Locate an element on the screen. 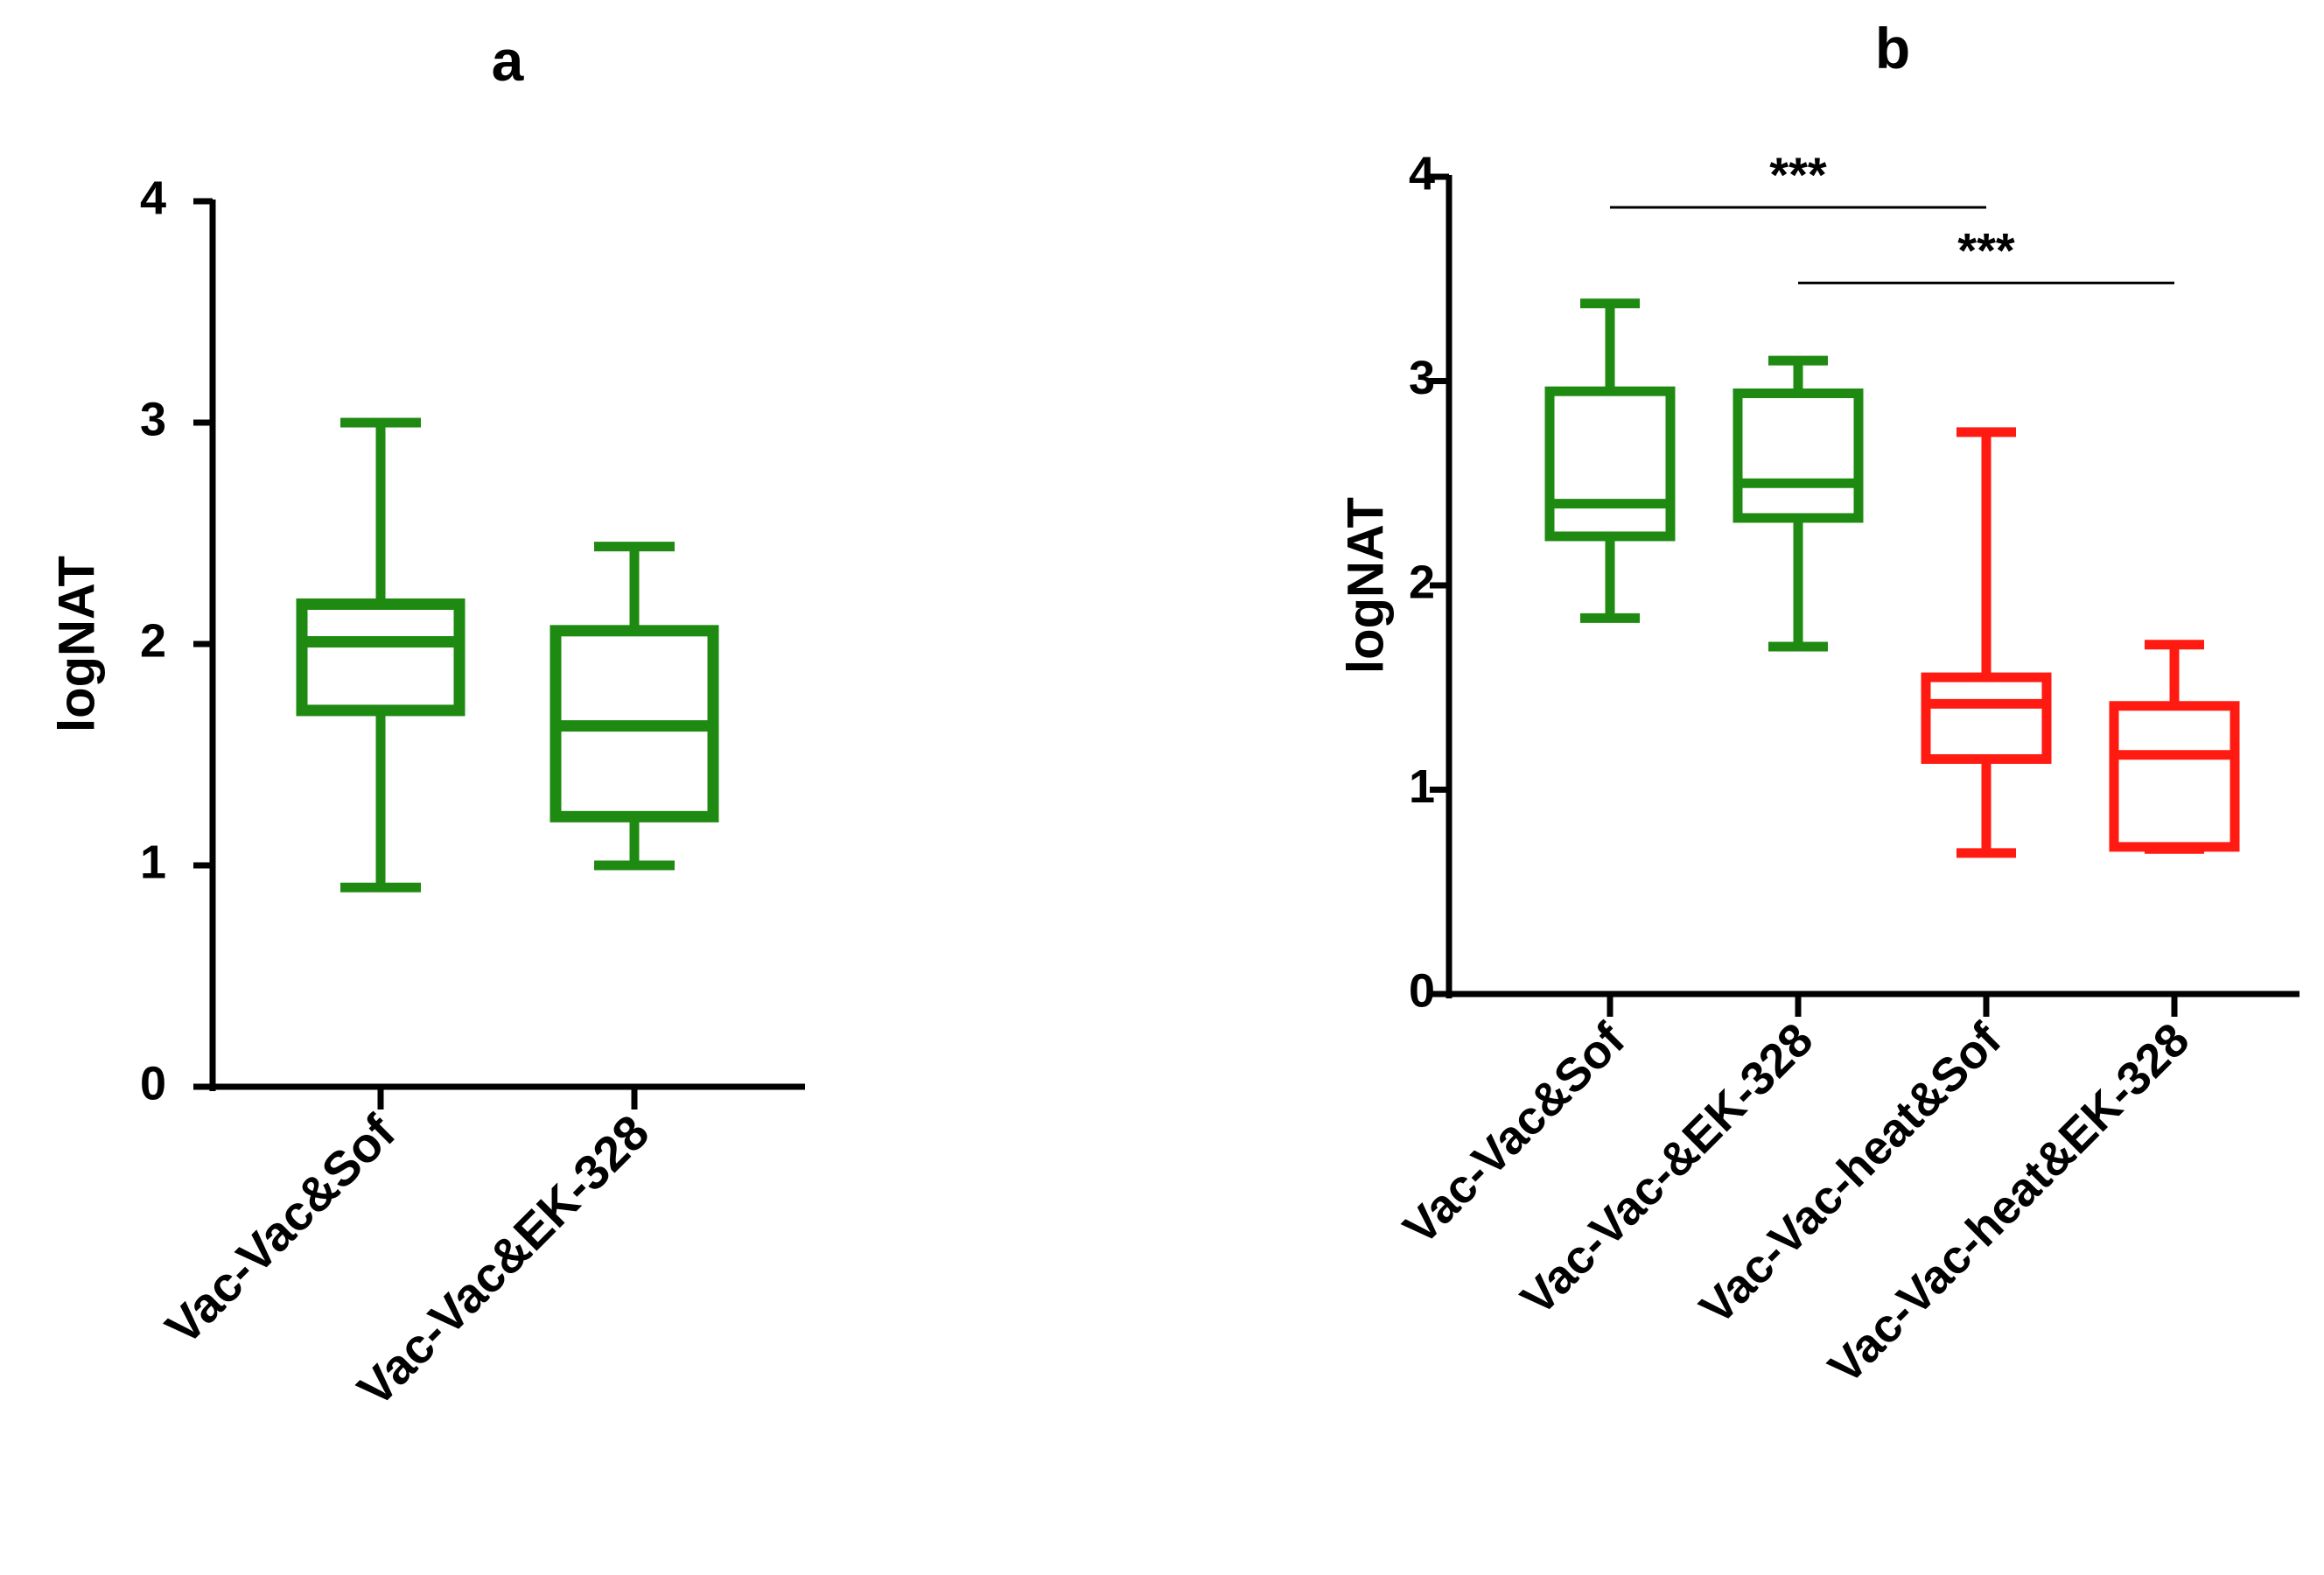 The width and height of the screenshot is (2324, 1575). x-category-label: Vac-Vac-heat&EK-328 is located at coordinates (2008, 1203).